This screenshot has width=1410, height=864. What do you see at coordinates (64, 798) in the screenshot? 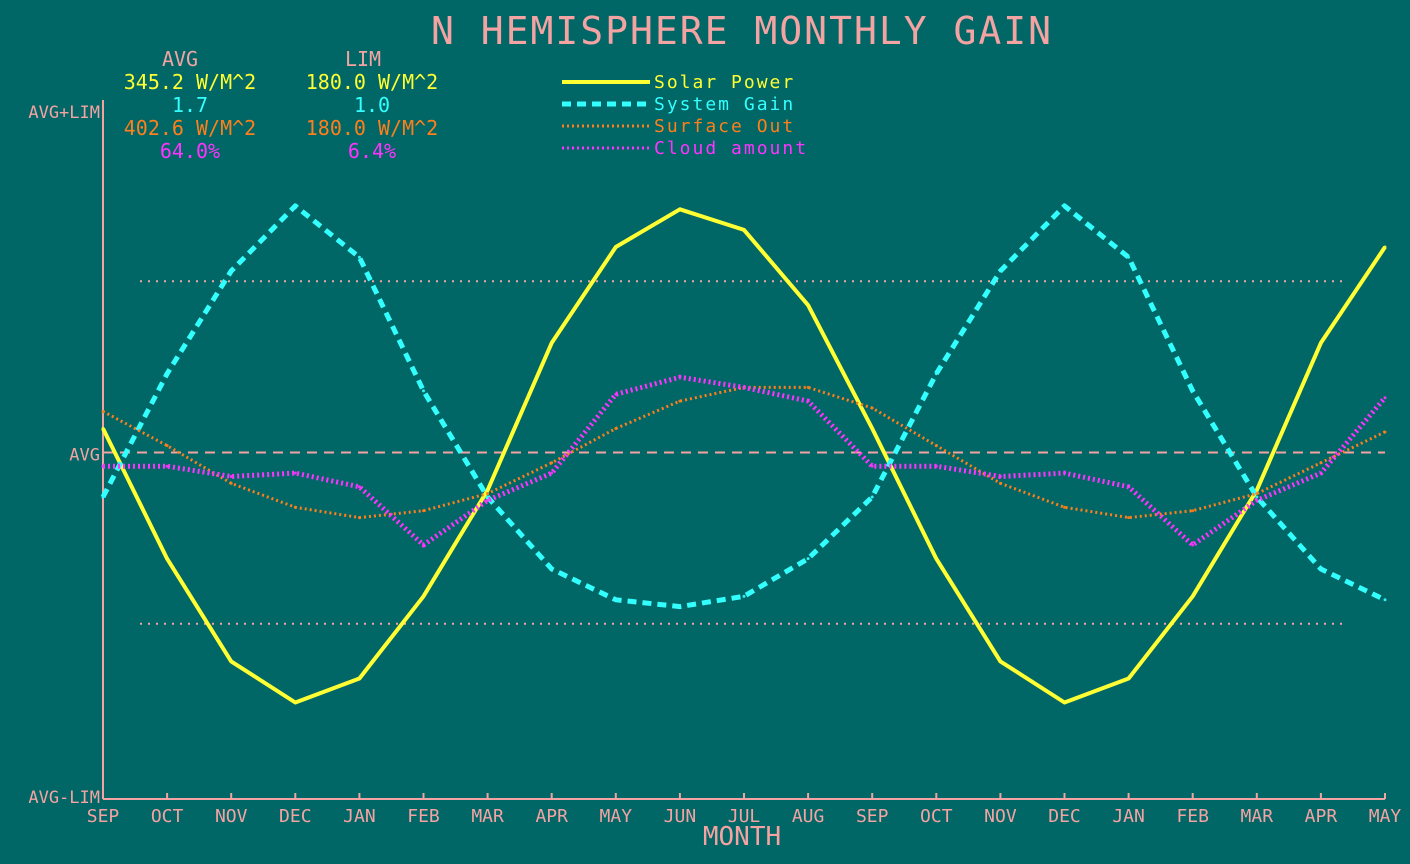
I see `y-tick-label-2: AVG-LIM` at bounding box center [64, 798].